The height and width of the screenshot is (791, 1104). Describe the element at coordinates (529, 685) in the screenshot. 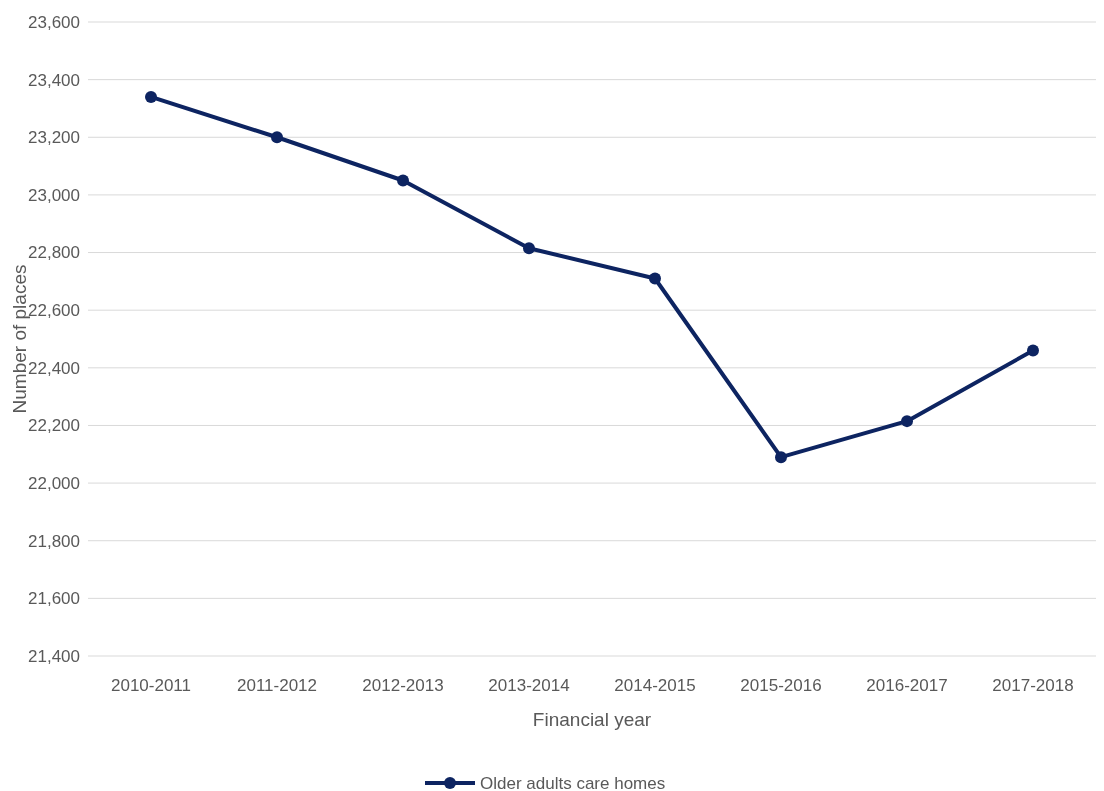

I see `x-tick-label: 2013-2014` at that location.